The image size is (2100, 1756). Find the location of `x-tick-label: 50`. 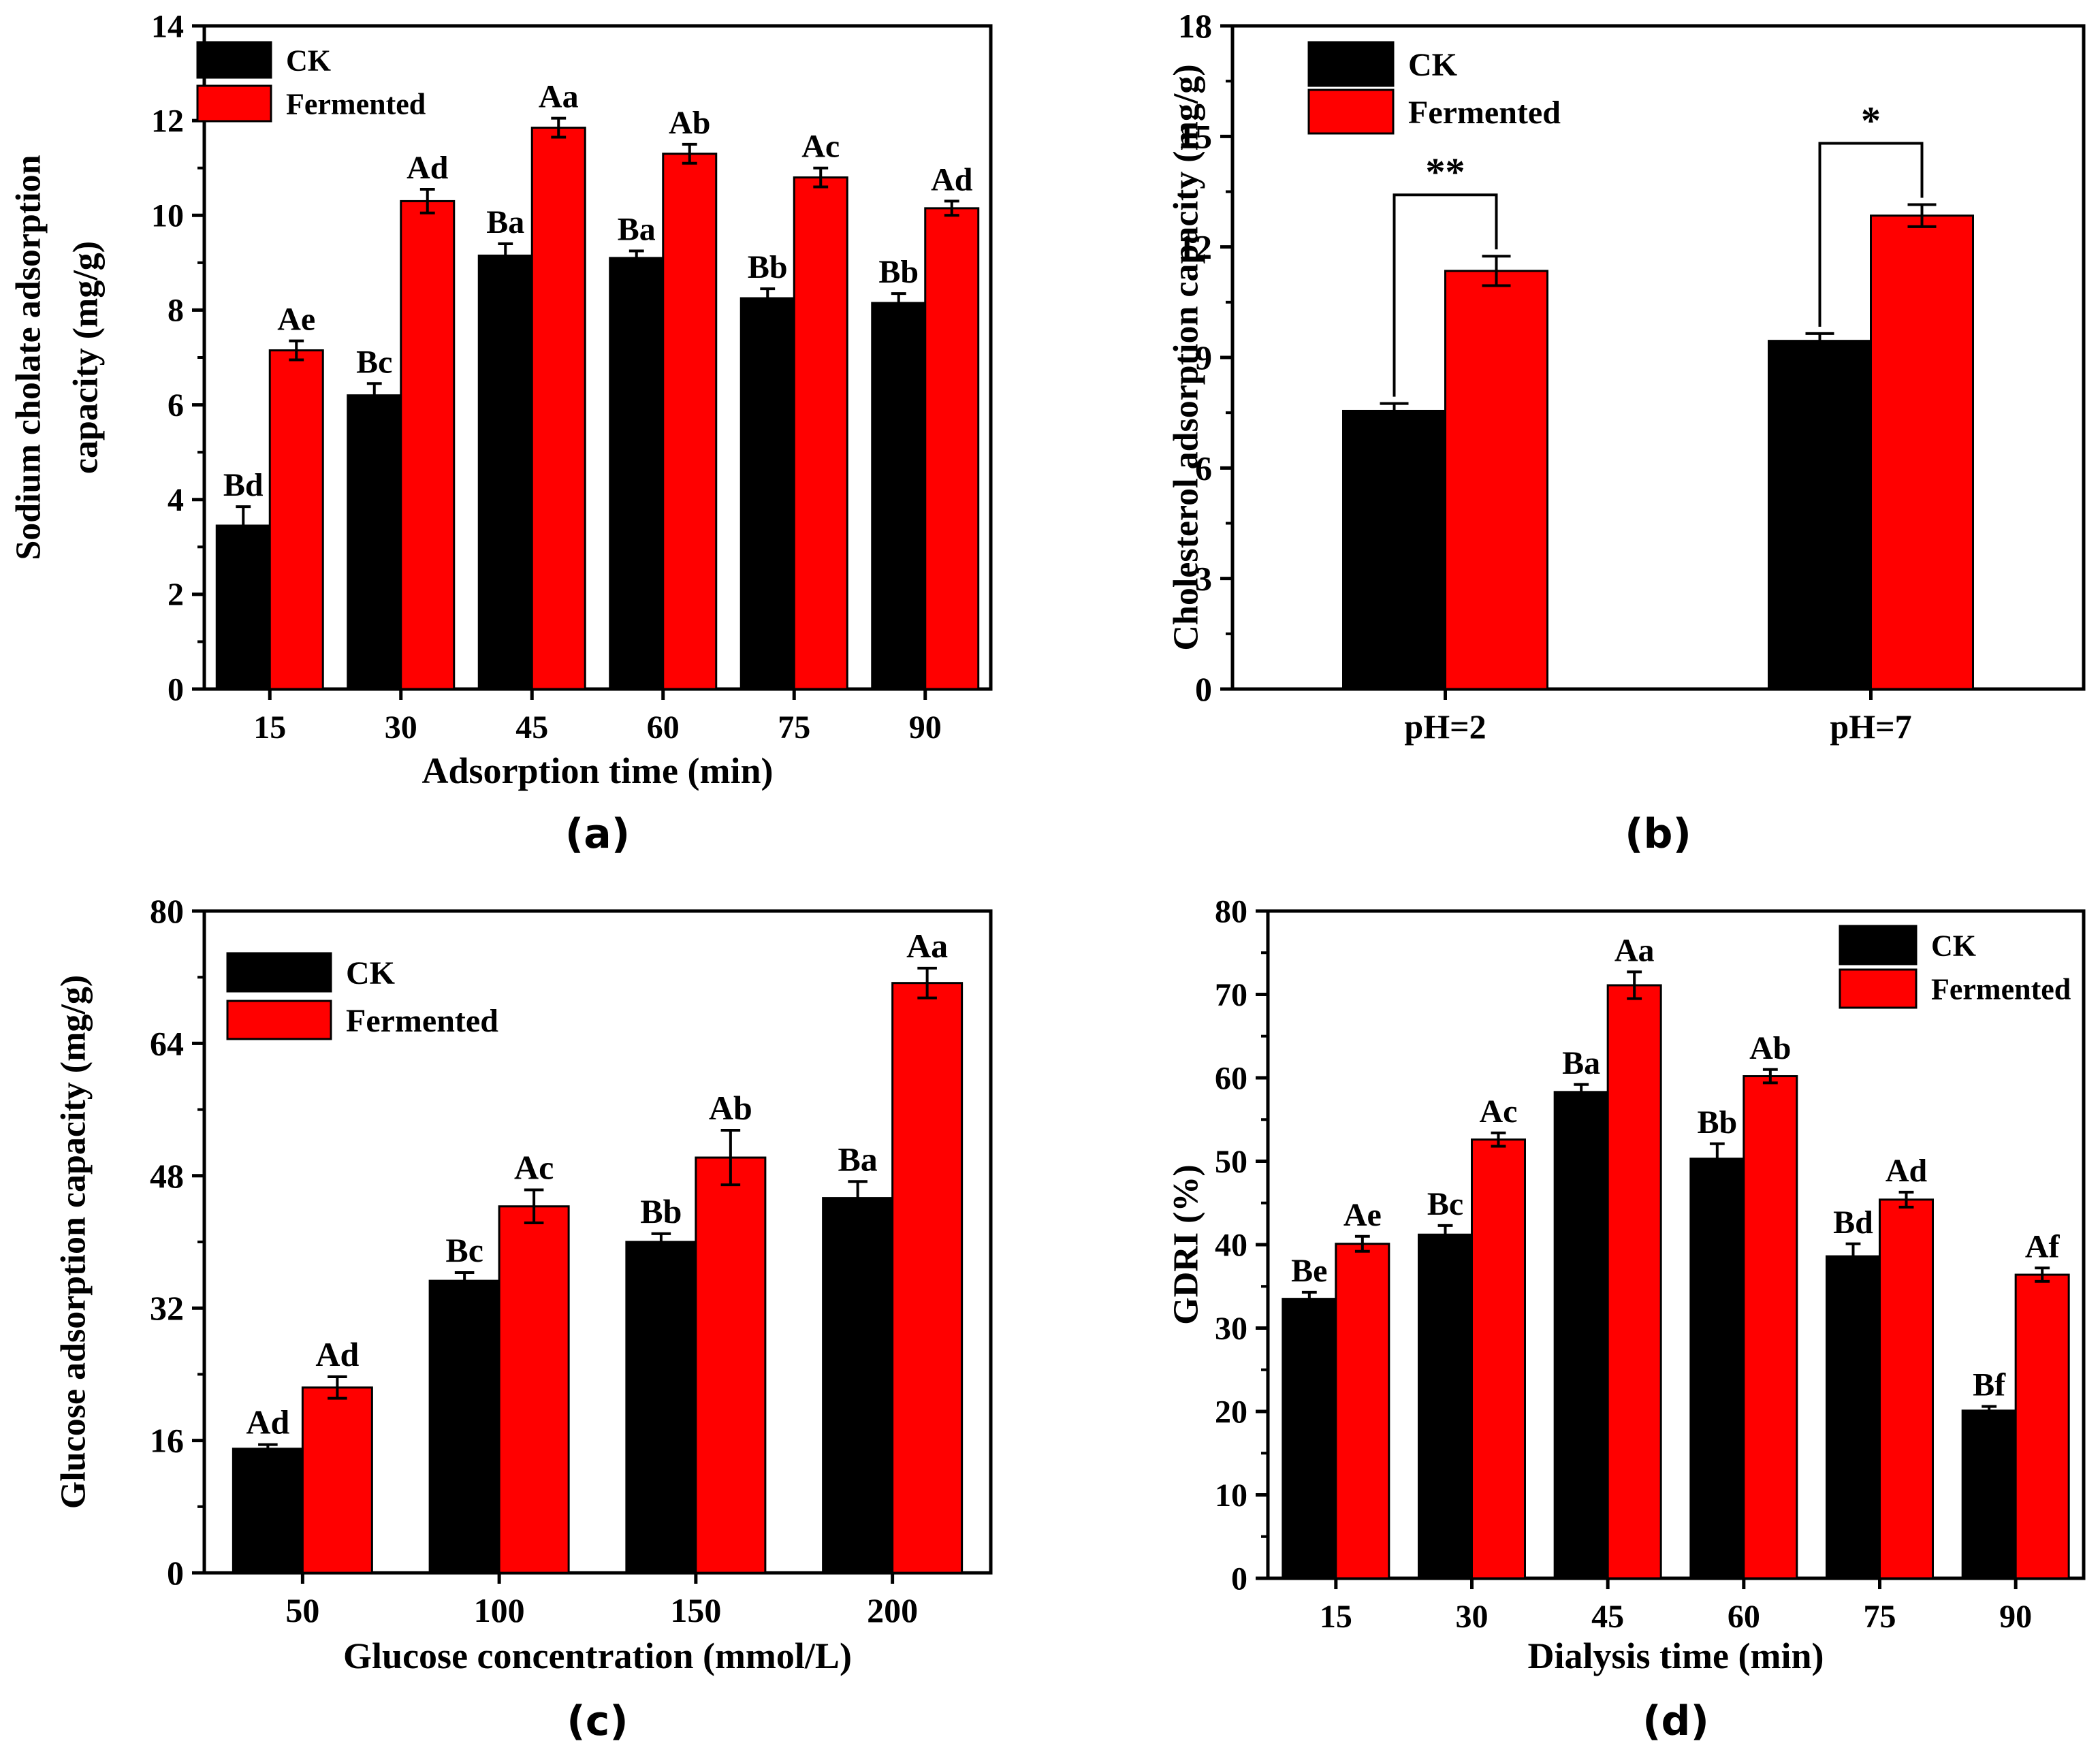

x-tick-label: 50 is located at coordinates (302, 1610).